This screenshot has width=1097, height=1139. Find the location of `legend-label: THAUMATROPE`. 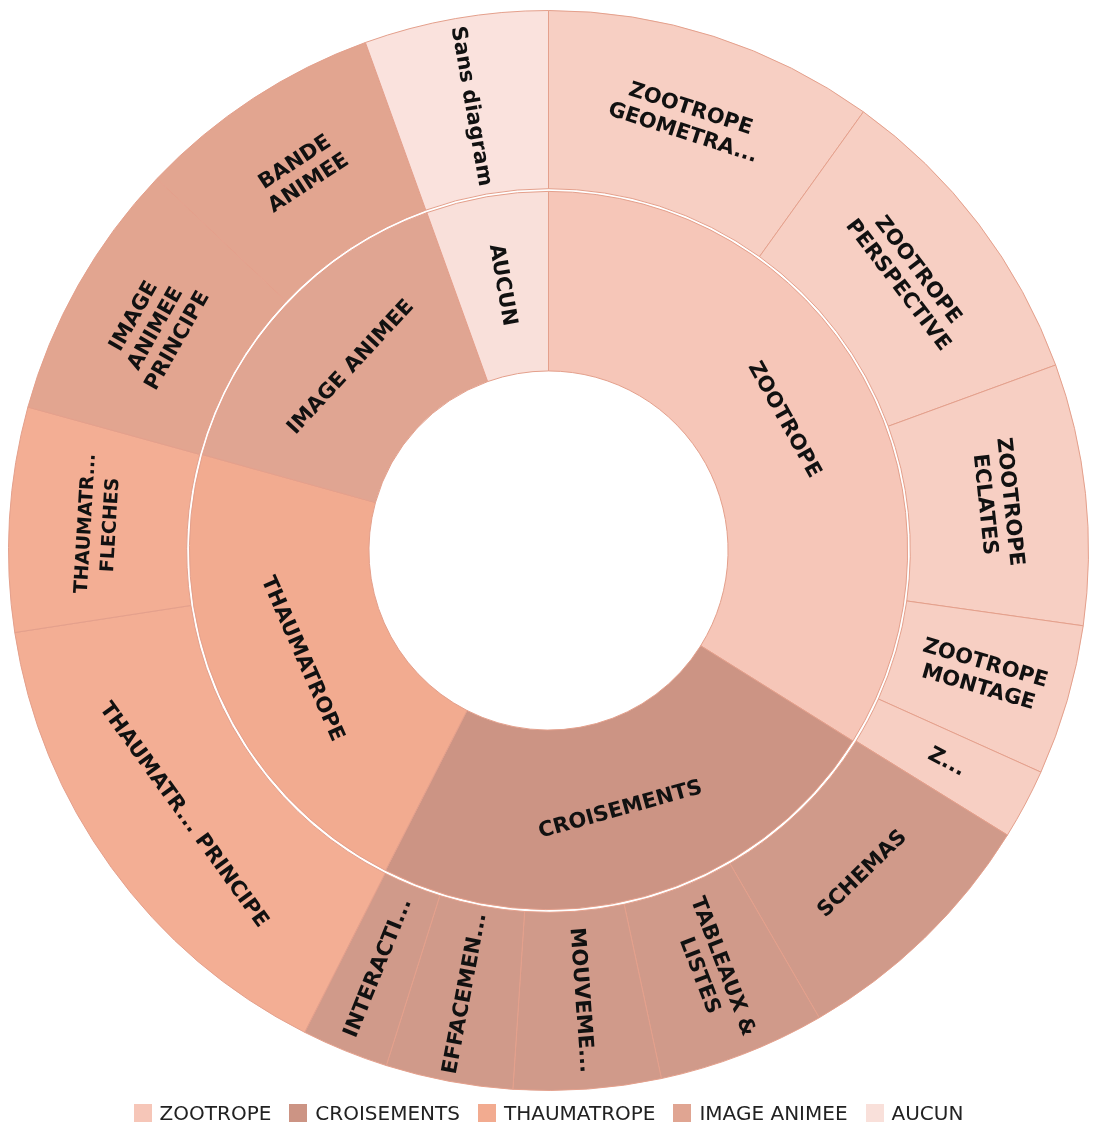

legend-label: THAUMATROPE is located at coordinates (579, 1113).